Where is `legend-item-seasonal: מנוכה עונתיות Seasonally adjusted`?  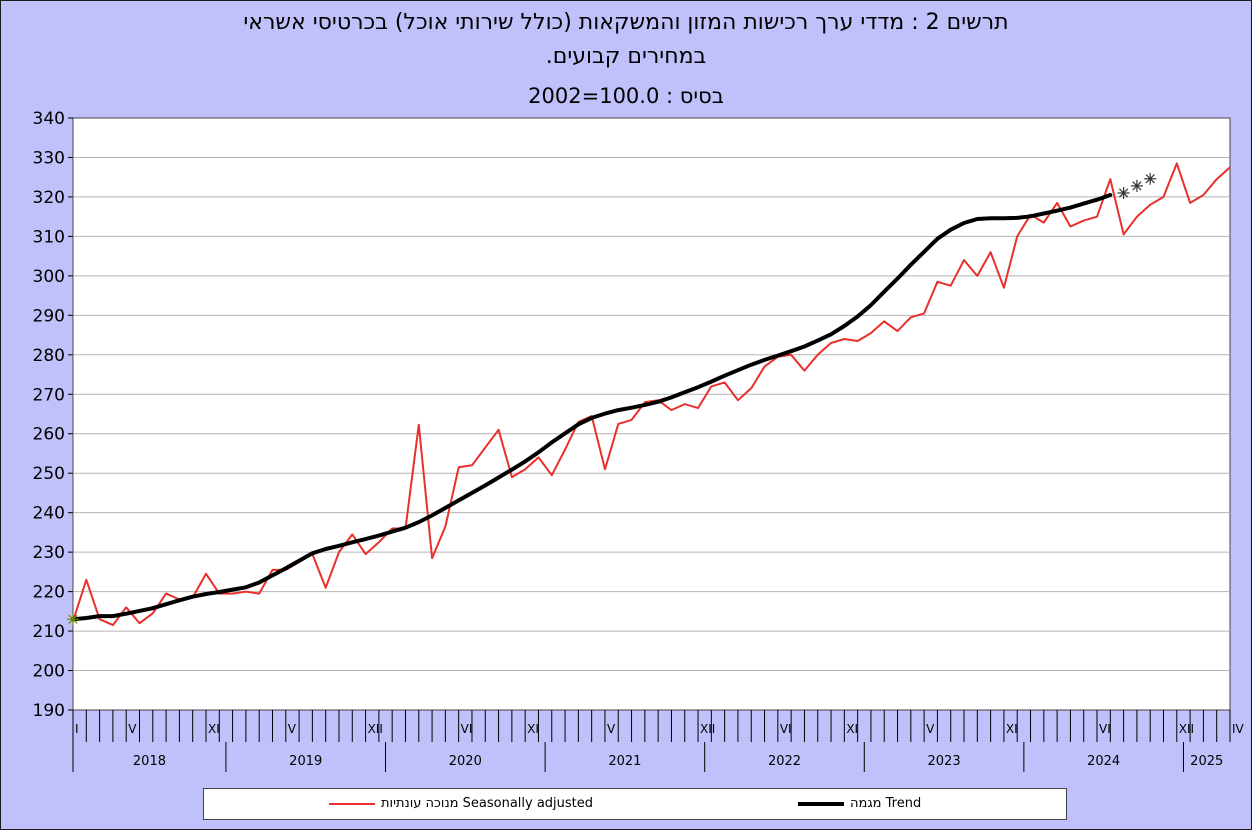 legend-item-seasonal: מנוכה עונתיות Seasonally adjusted is located at coordinates (461, 803).